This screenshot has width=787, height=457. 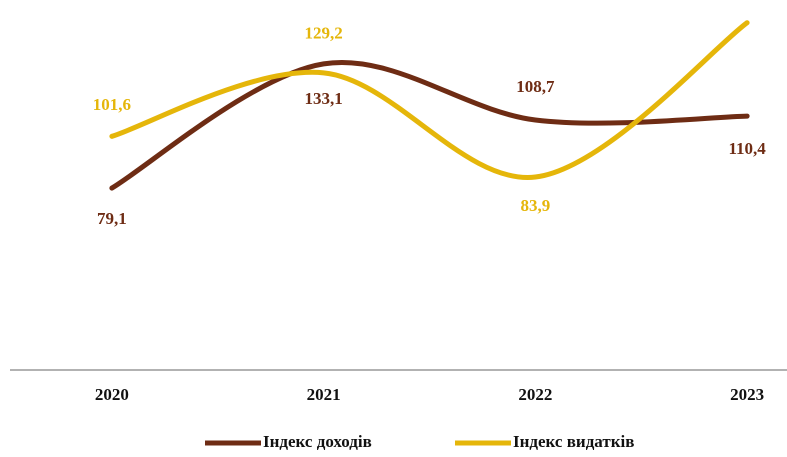 I want to click on legend-label: Індекс видатків, so click(x=573, y=441).